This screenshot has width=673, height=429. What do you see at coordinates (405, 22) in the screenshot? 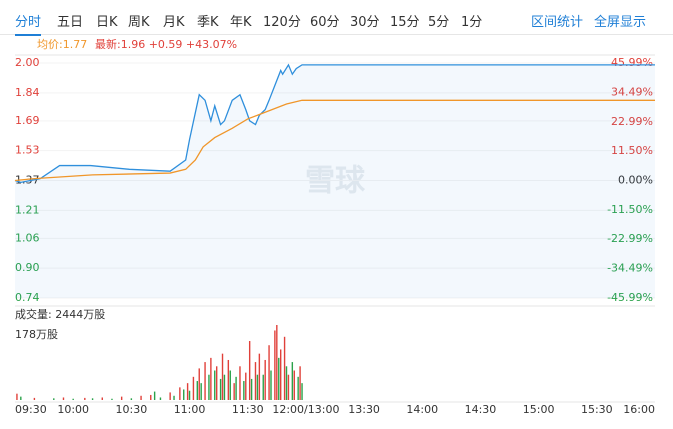
I see `tab: 15分` at bounding box center [405, 22].